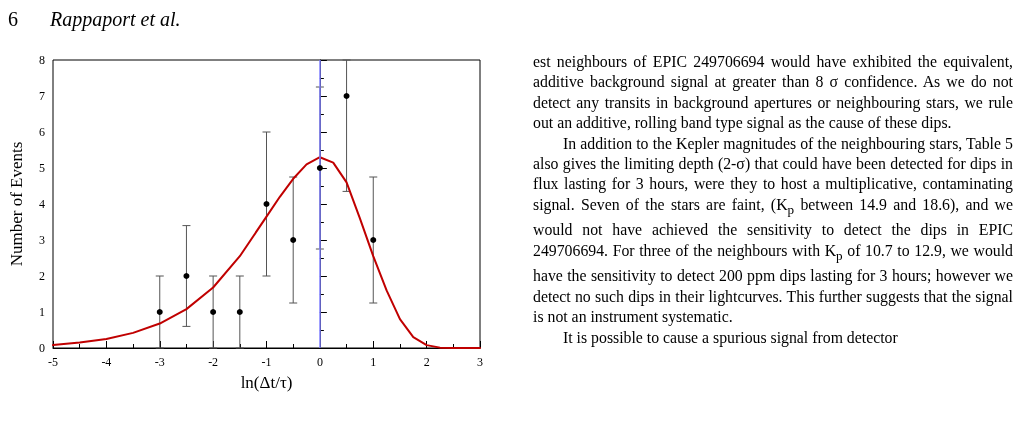 This screenshot has width=1017, height=438. I want to click on y-tick-label: 5, so click(42, 168).